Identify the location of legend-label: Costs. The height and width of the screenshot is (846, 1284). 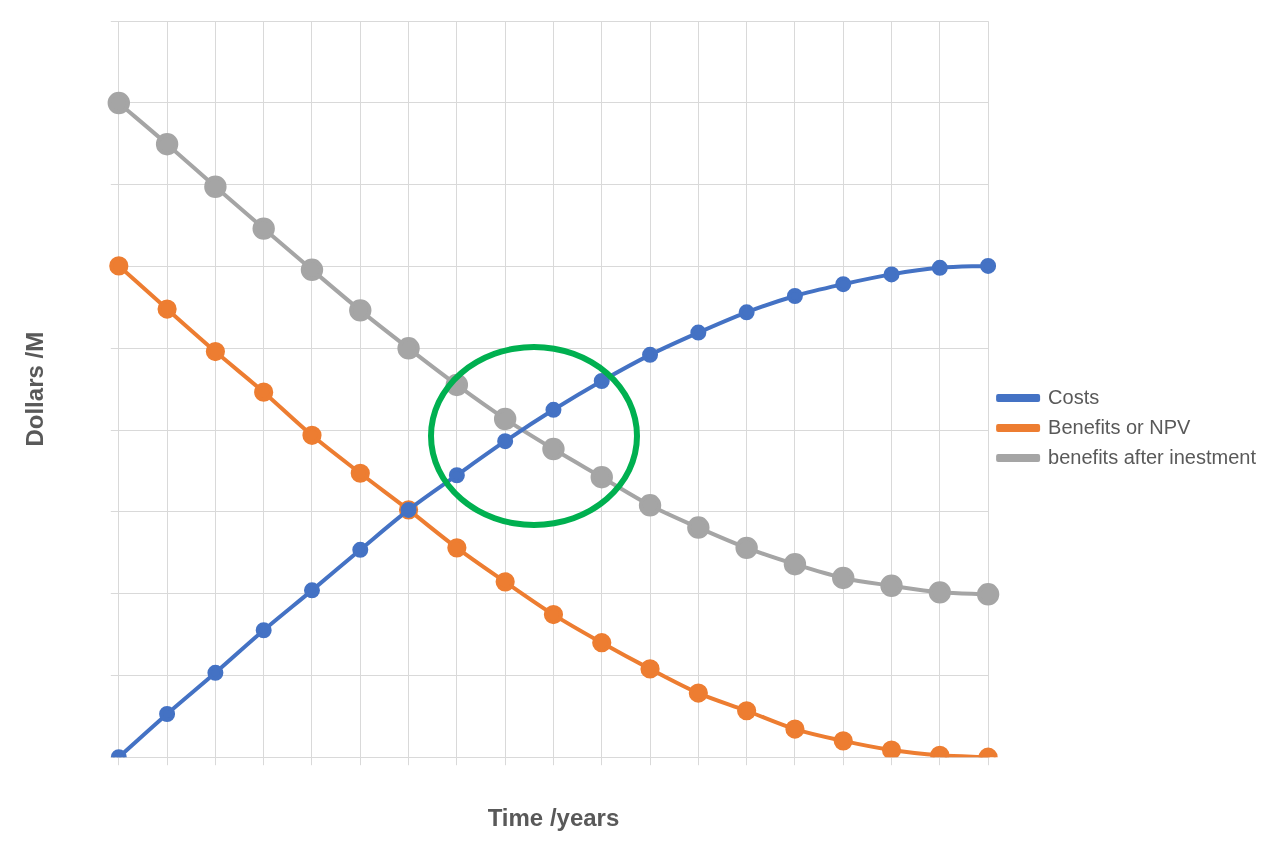
(1074, 396).